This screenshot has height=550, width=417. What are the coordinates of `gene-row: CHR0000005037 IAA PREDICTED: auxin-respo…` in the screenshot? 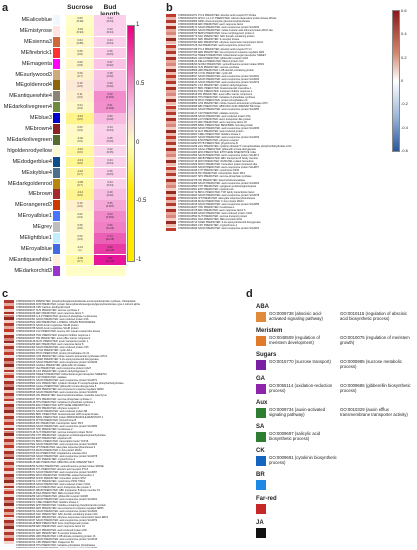 It's located at (54, 369).